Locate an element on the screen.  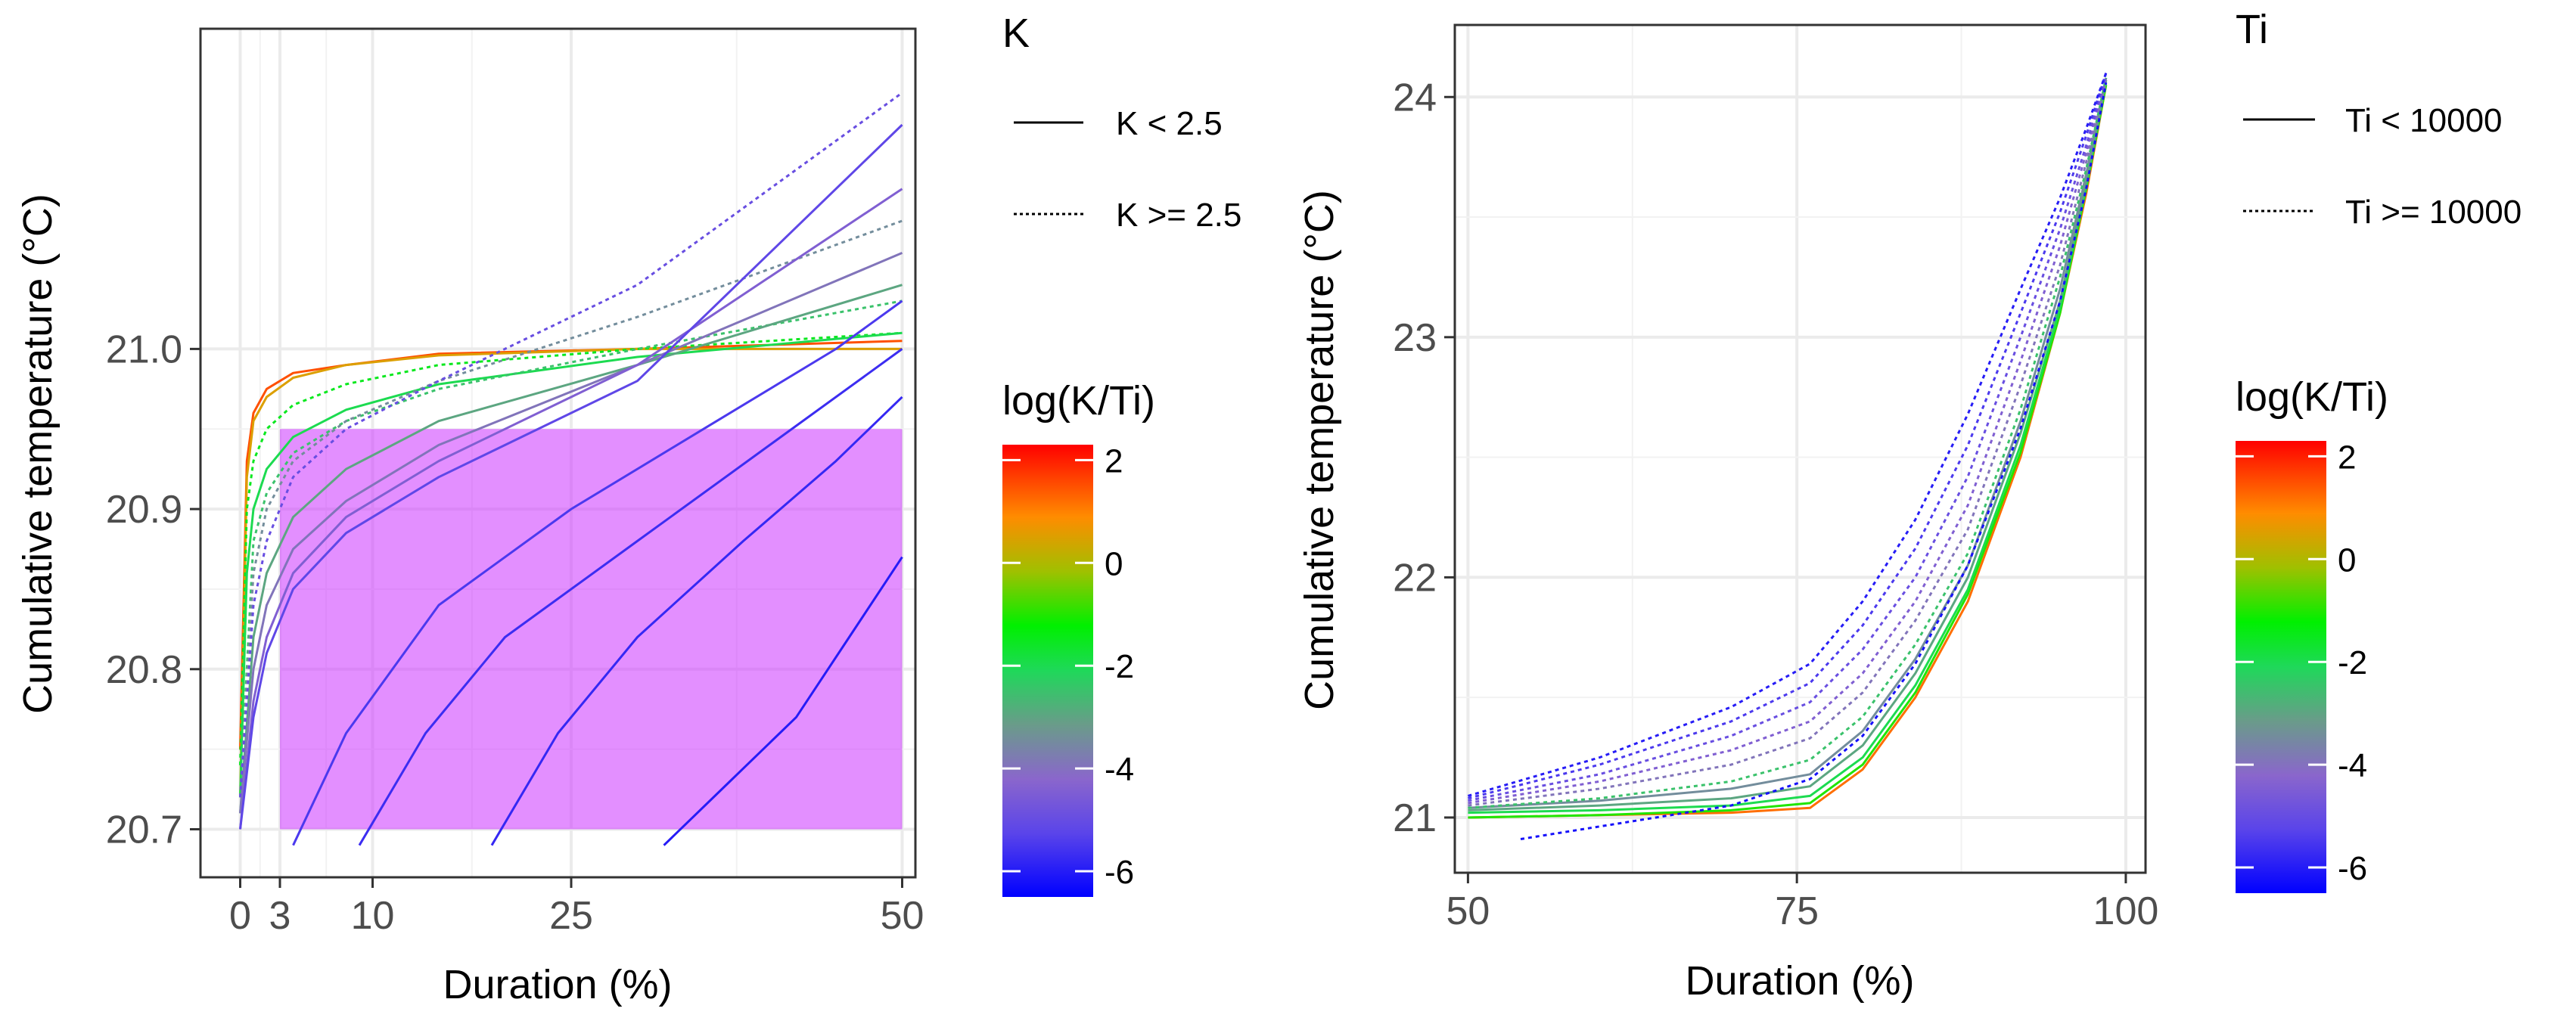
right-colorbar is located at coordinates (2281, 667).